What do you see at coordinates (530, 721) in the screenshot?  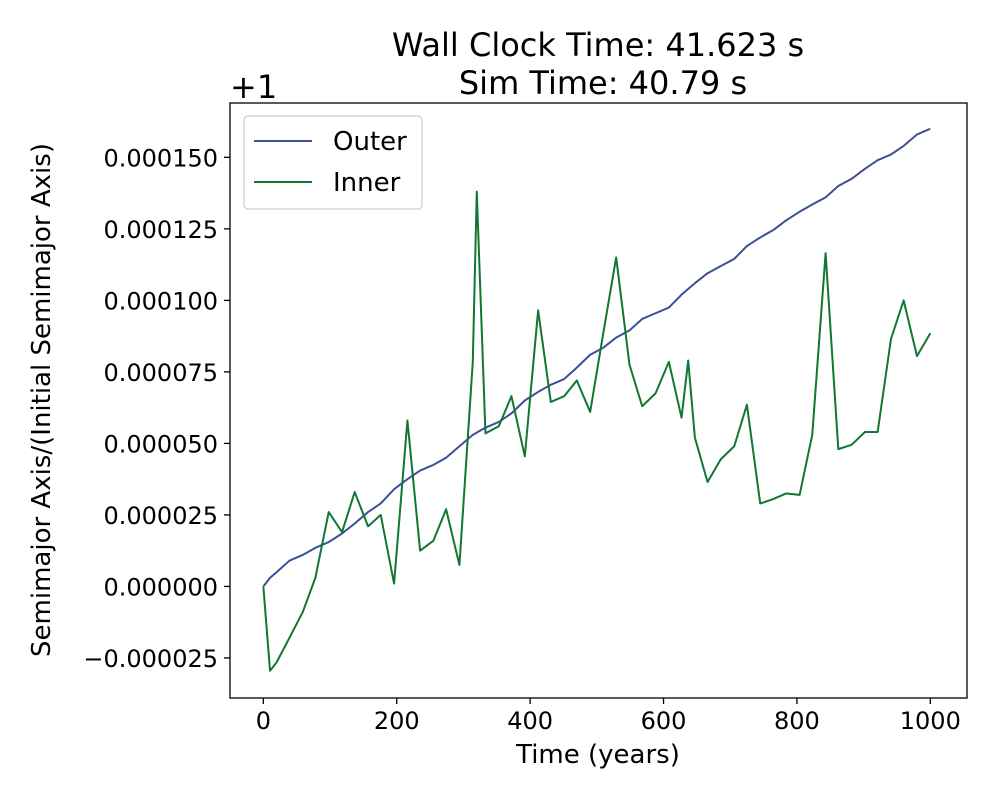 I see `x-tick-label: 400` at bounding box center [530, 721].